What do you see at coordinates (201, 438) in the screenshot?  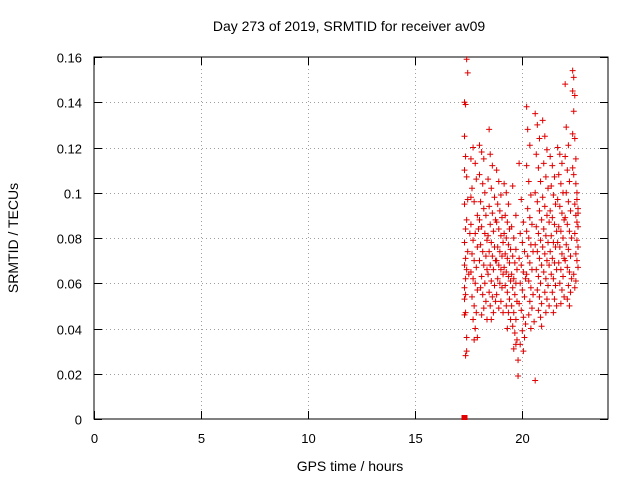 I see `x-tick-label: 5` at bounding box center [201, 438].